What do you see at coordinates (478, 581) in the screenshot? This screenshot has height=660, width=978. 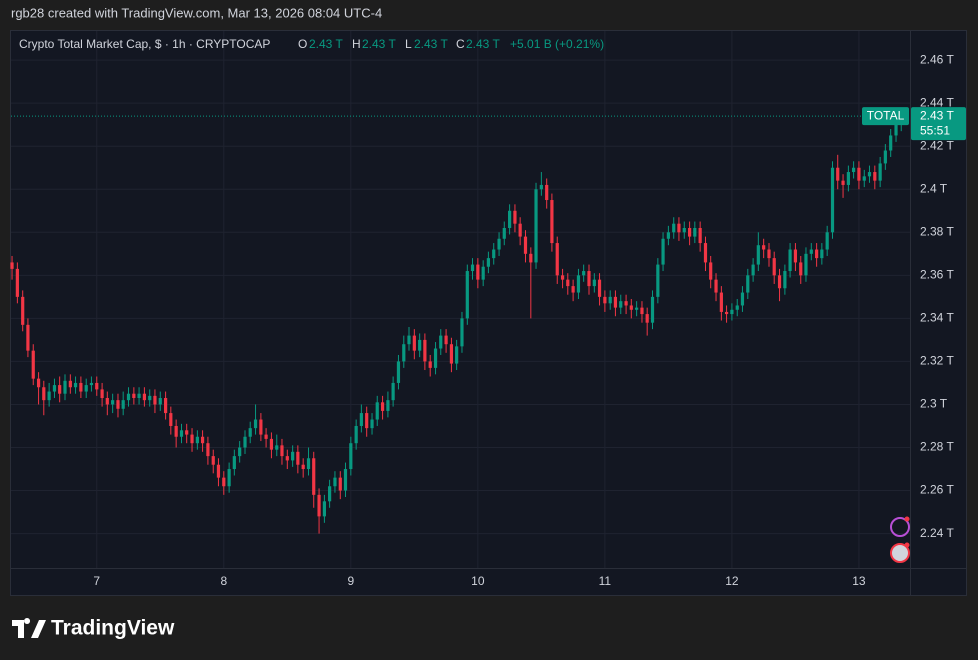 I see `x-tick-label: 10` at bounding box center [478, 581].